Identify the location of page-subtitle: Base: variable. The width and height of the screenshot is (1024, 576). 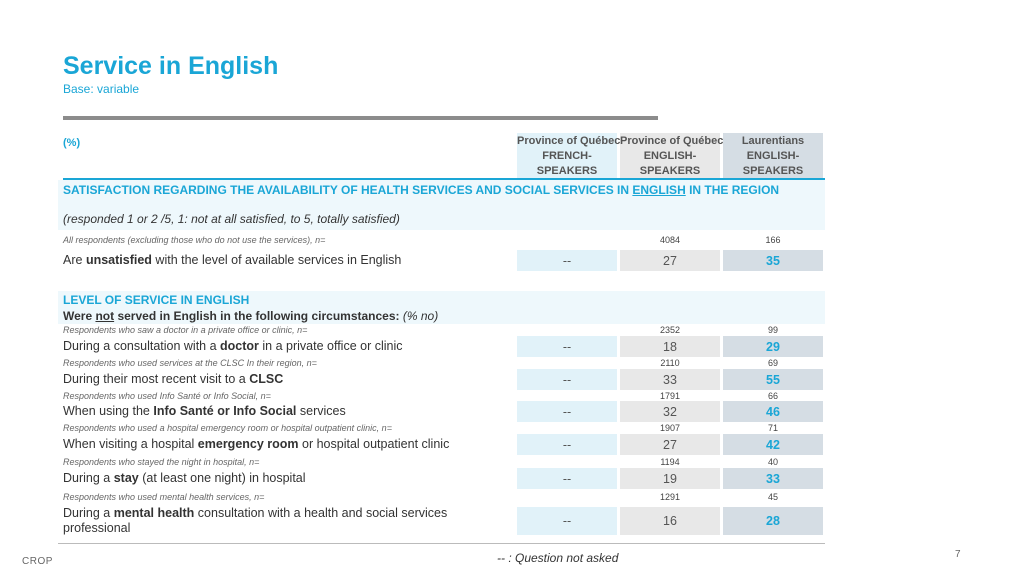
(101, 89).